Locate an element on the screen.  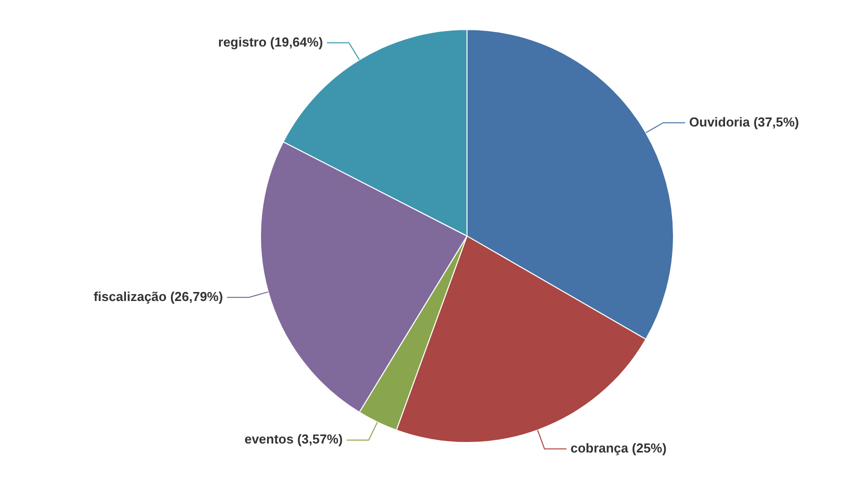
slice-label: cobrança (25%) is located at coordinates (618, 448).